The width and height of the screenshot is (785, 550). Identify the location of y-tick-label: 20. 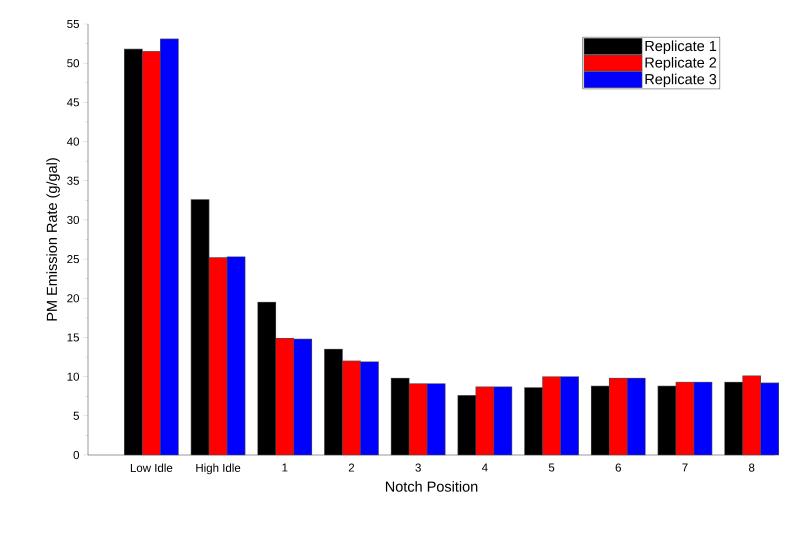
(73, 298).